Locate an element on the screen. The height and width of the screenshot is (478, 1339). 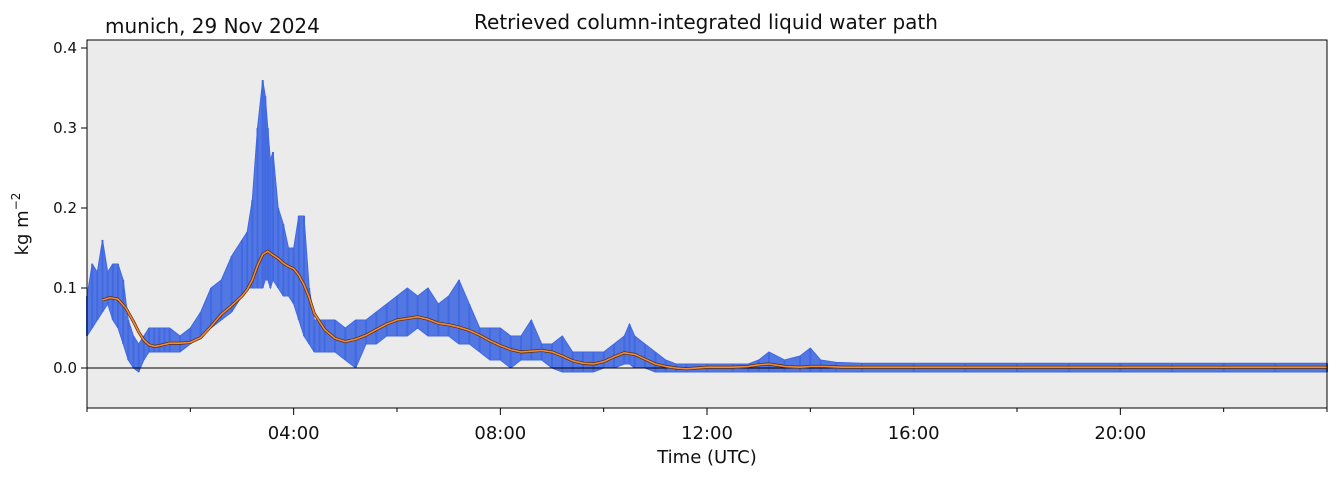
y-tick-label: 0.2 is located at coordinates (65, 208).